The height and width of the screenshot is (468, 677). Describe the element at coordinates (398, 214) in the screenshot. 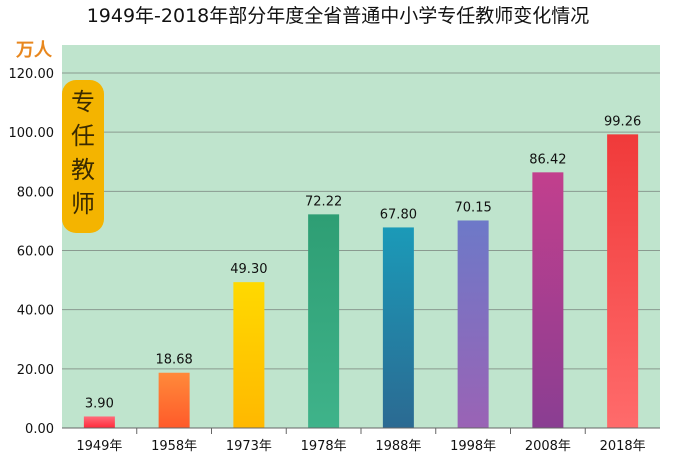

I see `data-label: 67.80` at that location.